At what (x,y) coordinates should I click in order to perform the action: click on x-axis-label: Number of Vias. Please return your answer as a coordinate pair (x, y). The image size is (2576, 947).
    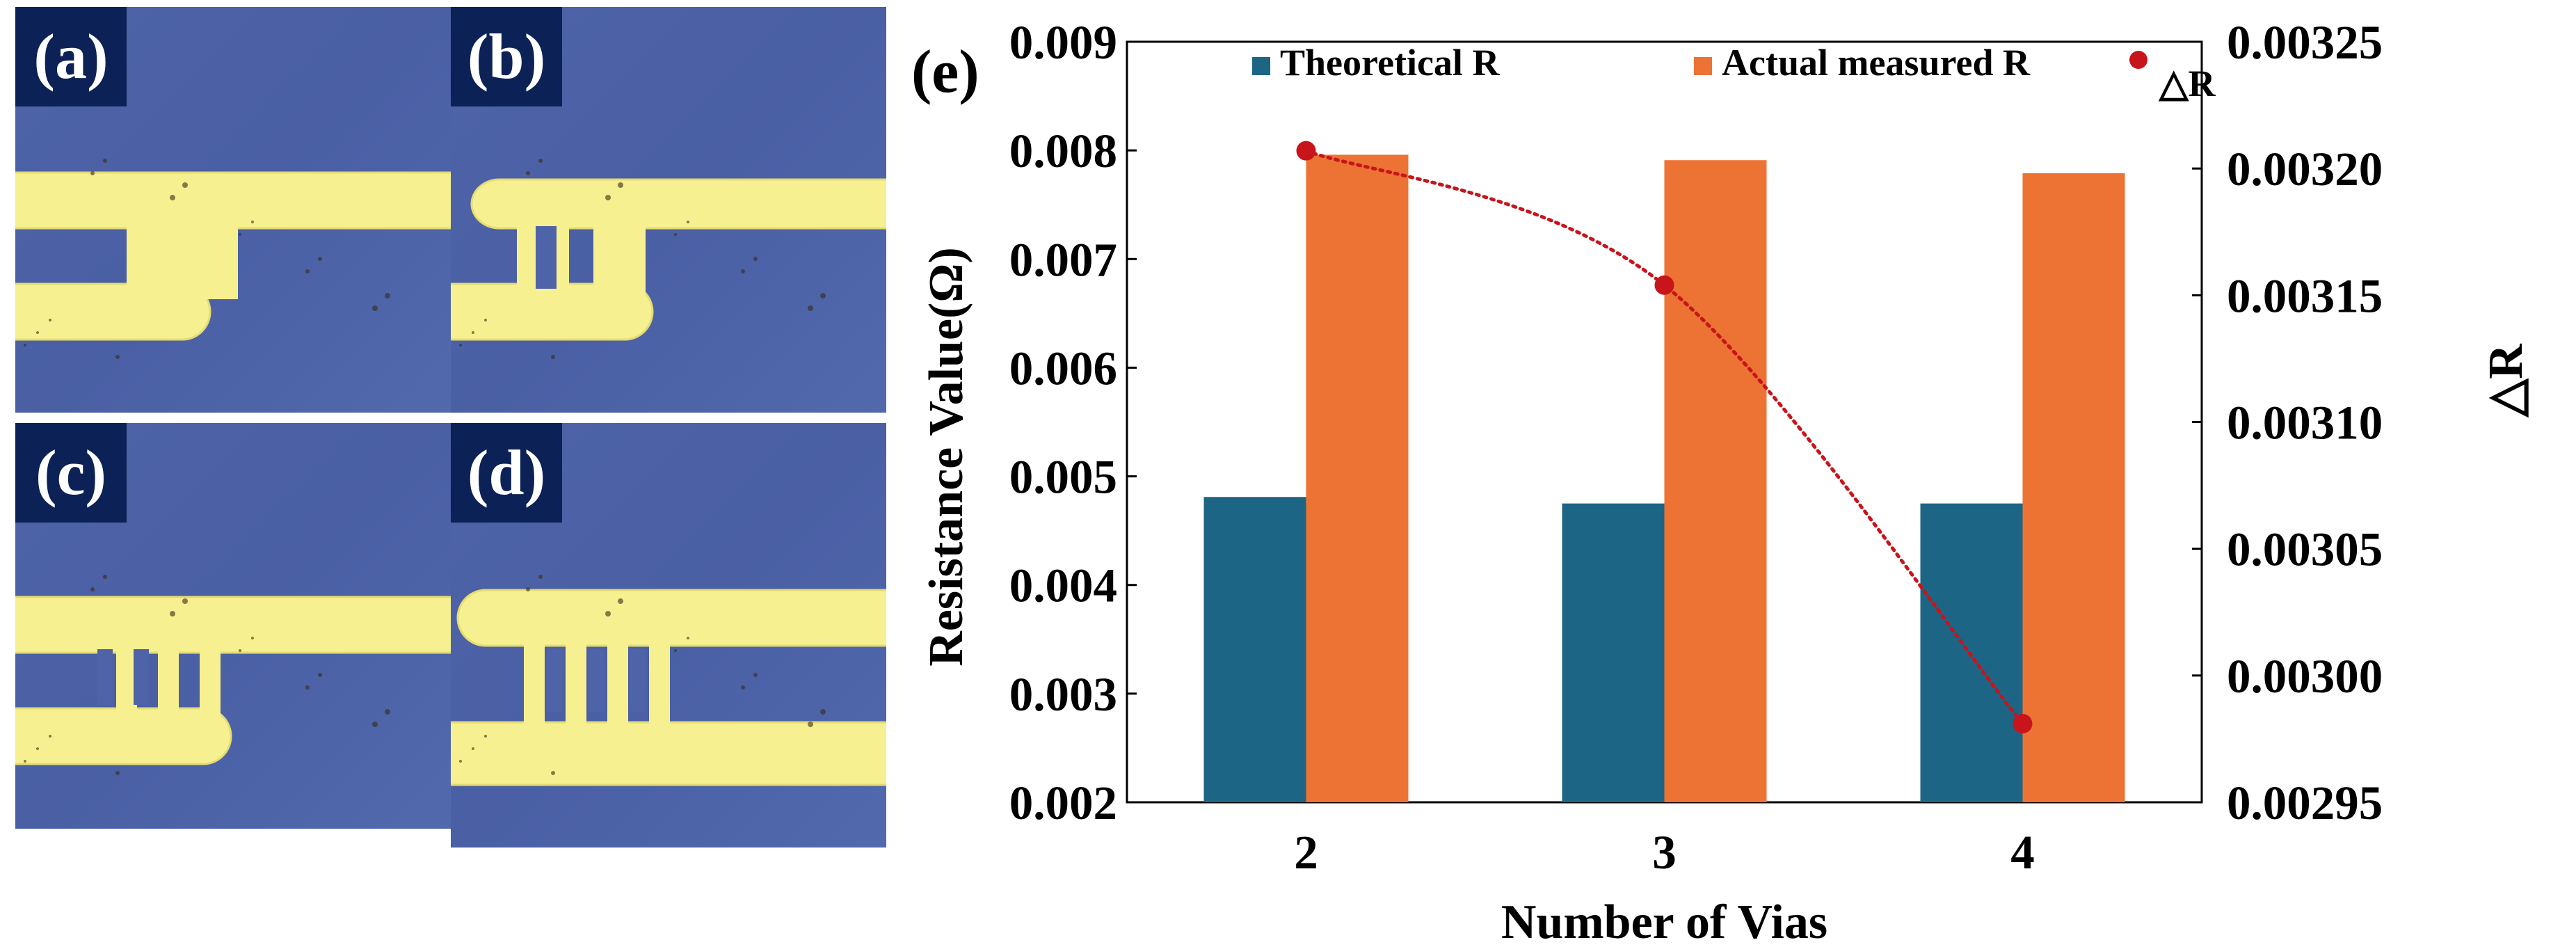
    Looking at the image, I should click on (1664, 922).